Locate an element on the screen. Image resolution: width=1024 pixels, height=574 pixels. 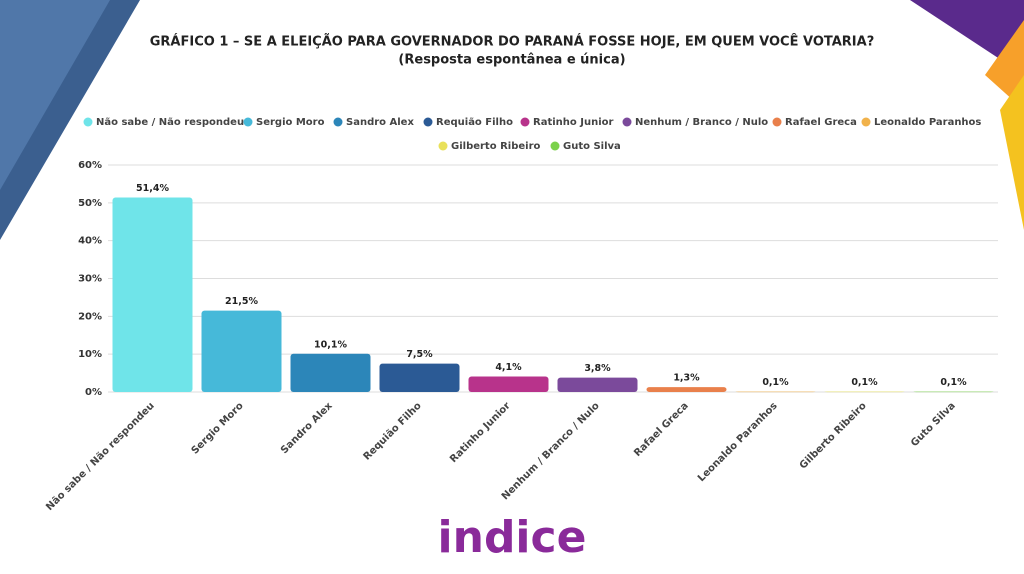
value-label: 51,4% is located at coordinates (152, 188).